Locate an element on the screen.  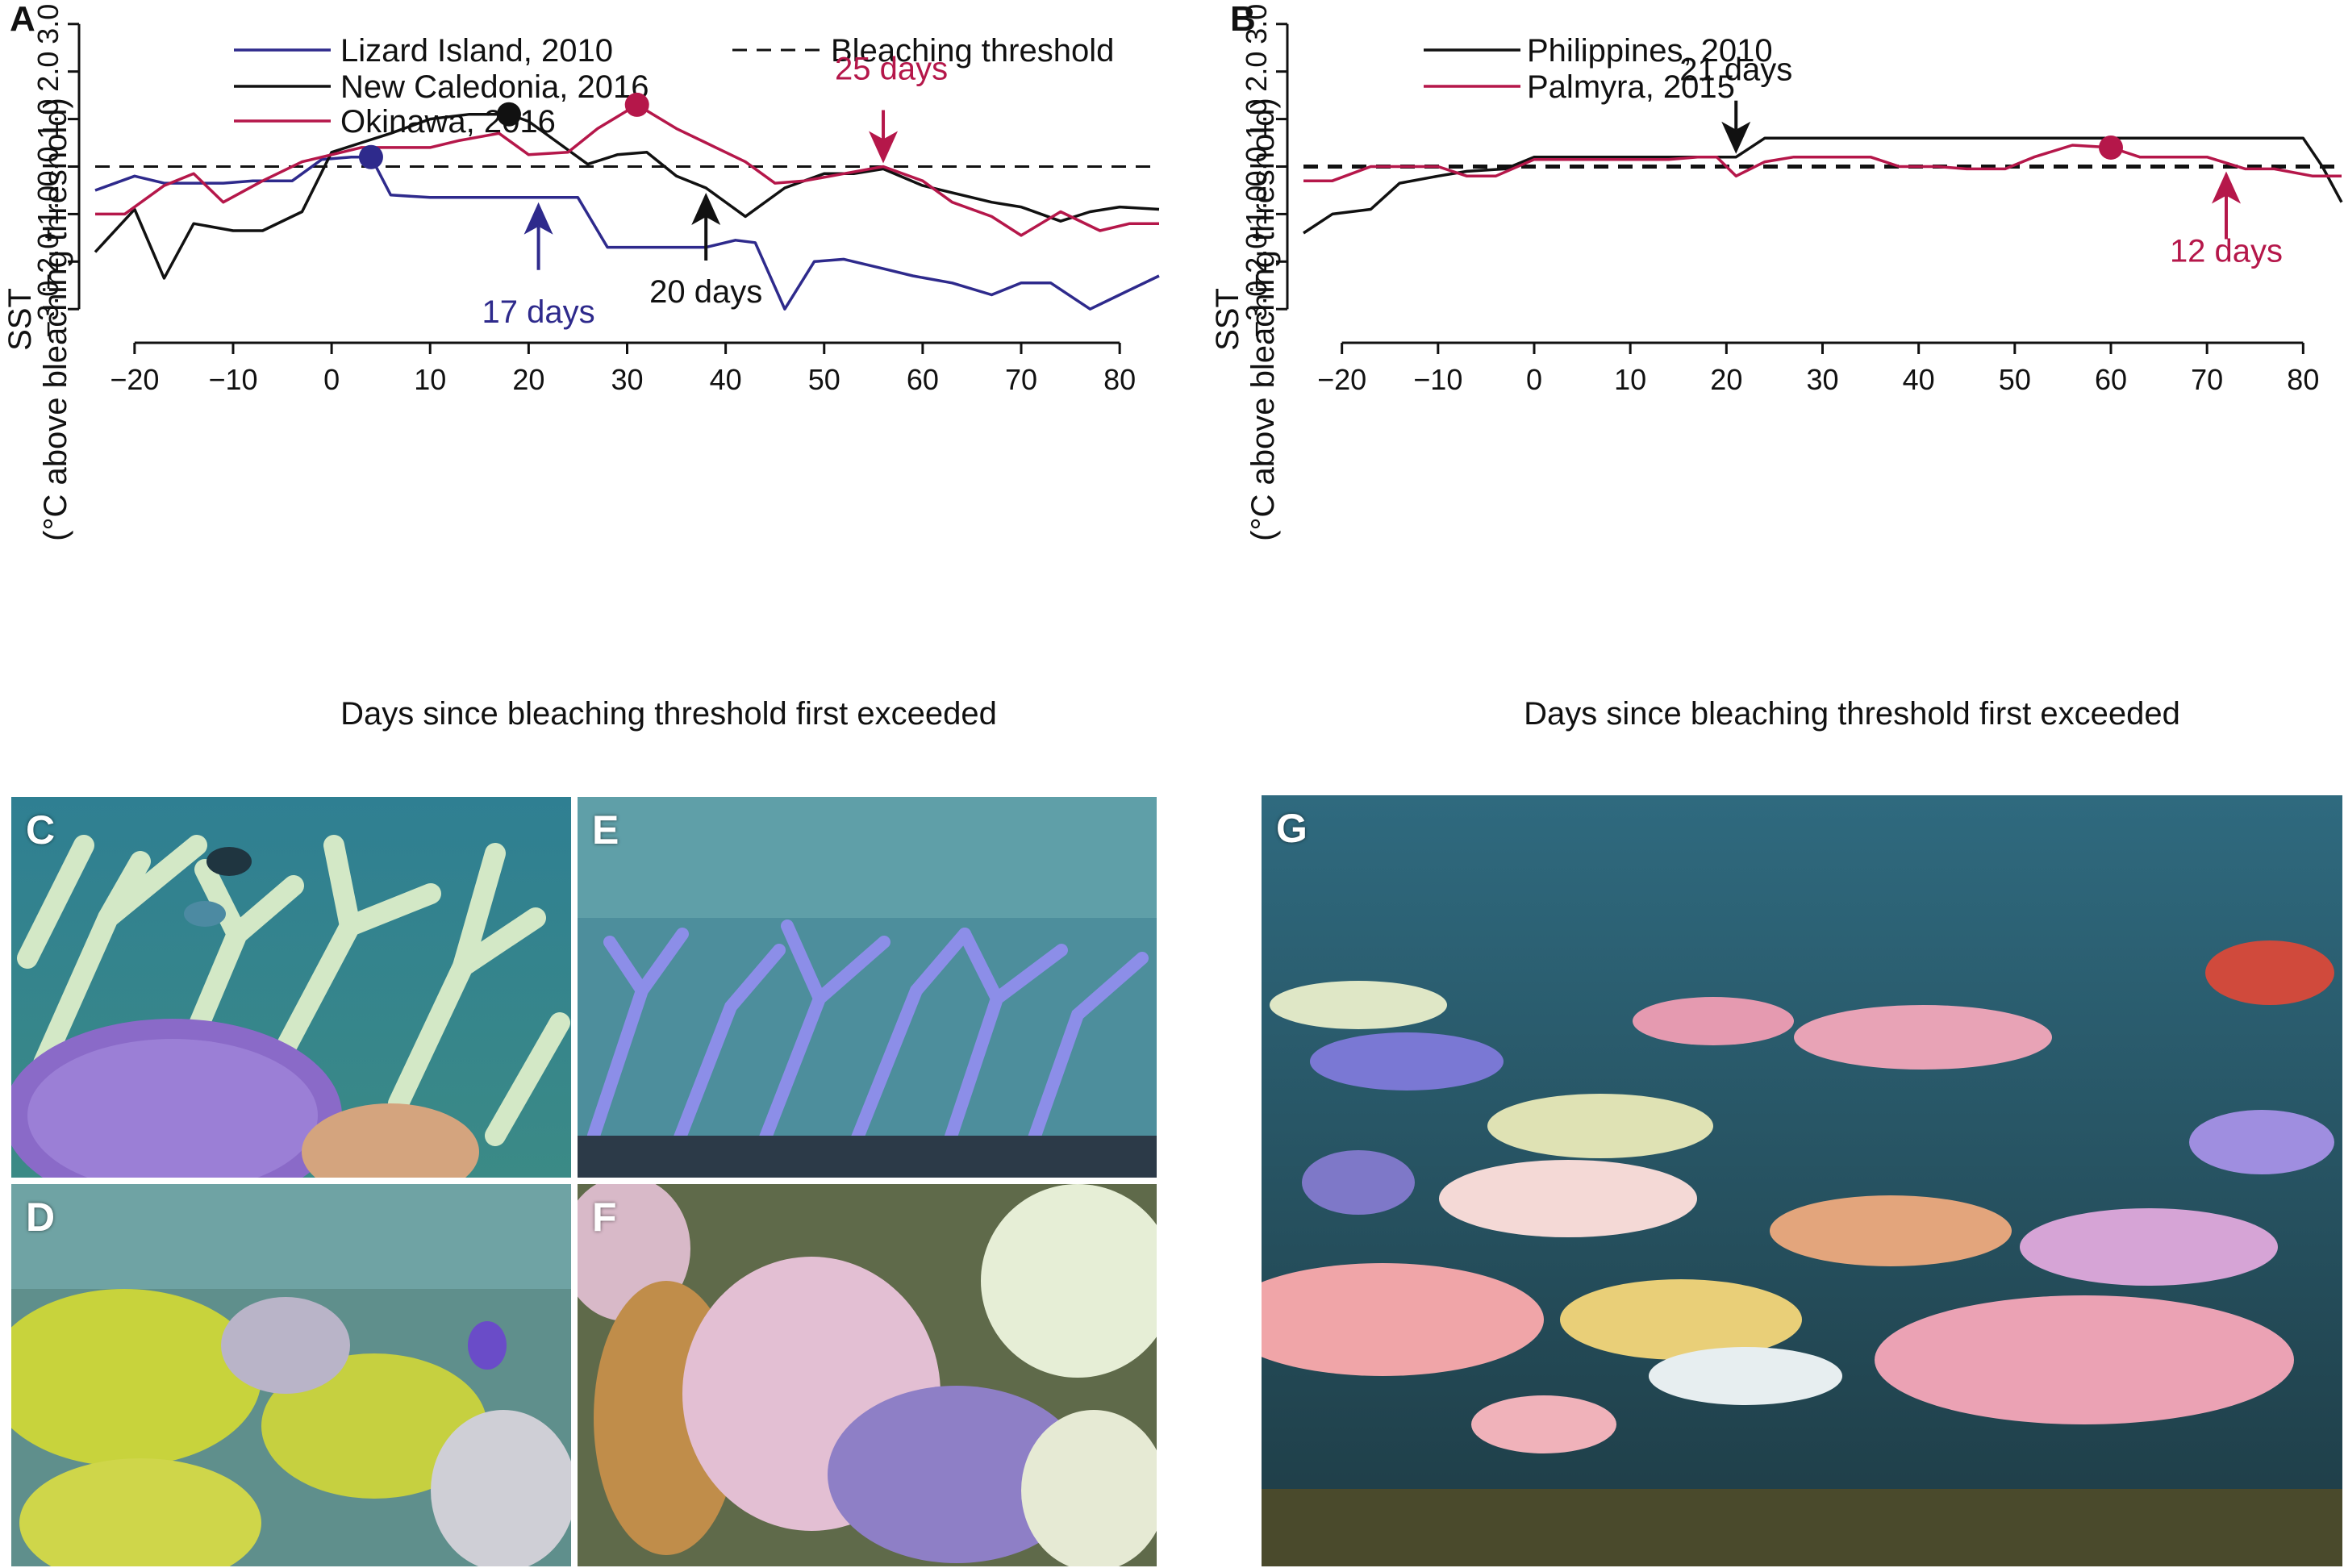
legend-label: New Caledonia, 2016 is located at coordinates (494, 87).